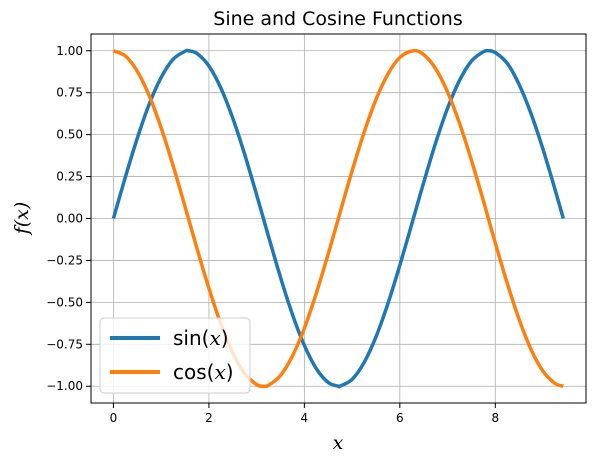 The image size is (596, 463). Describe the element at coordinates (495, 418) in the screenshot. I see `x-tick-label: 8` at that location.